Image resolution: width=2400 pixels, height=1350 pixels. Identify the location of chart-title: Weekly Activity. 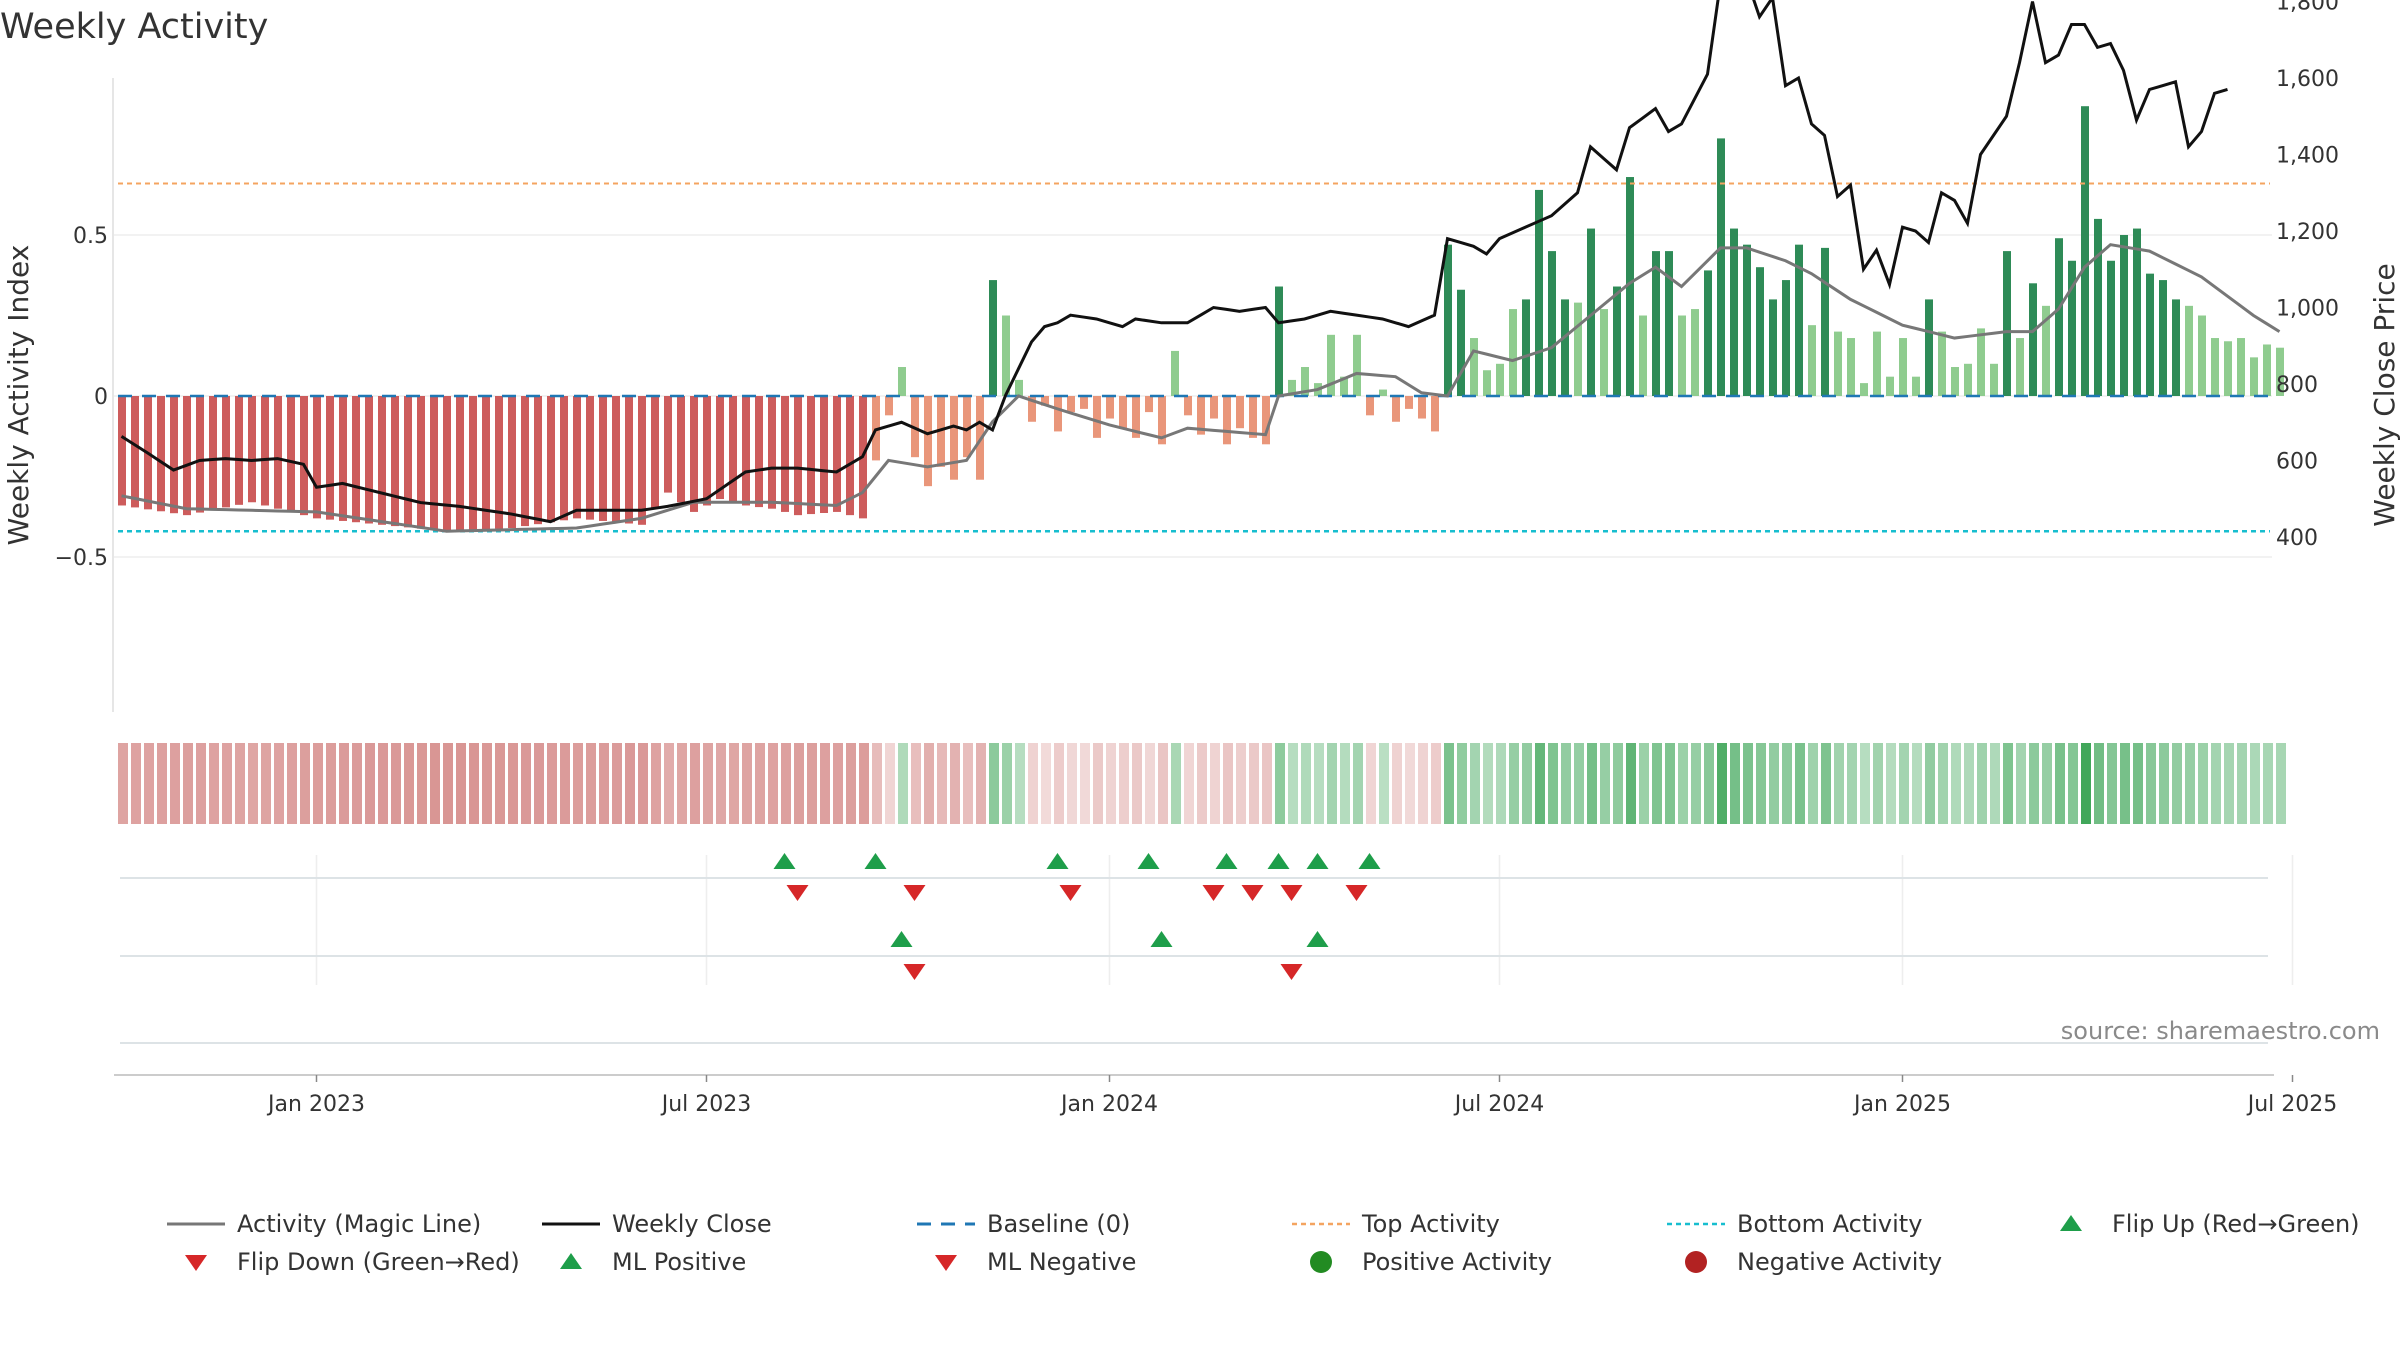
(134, 27).